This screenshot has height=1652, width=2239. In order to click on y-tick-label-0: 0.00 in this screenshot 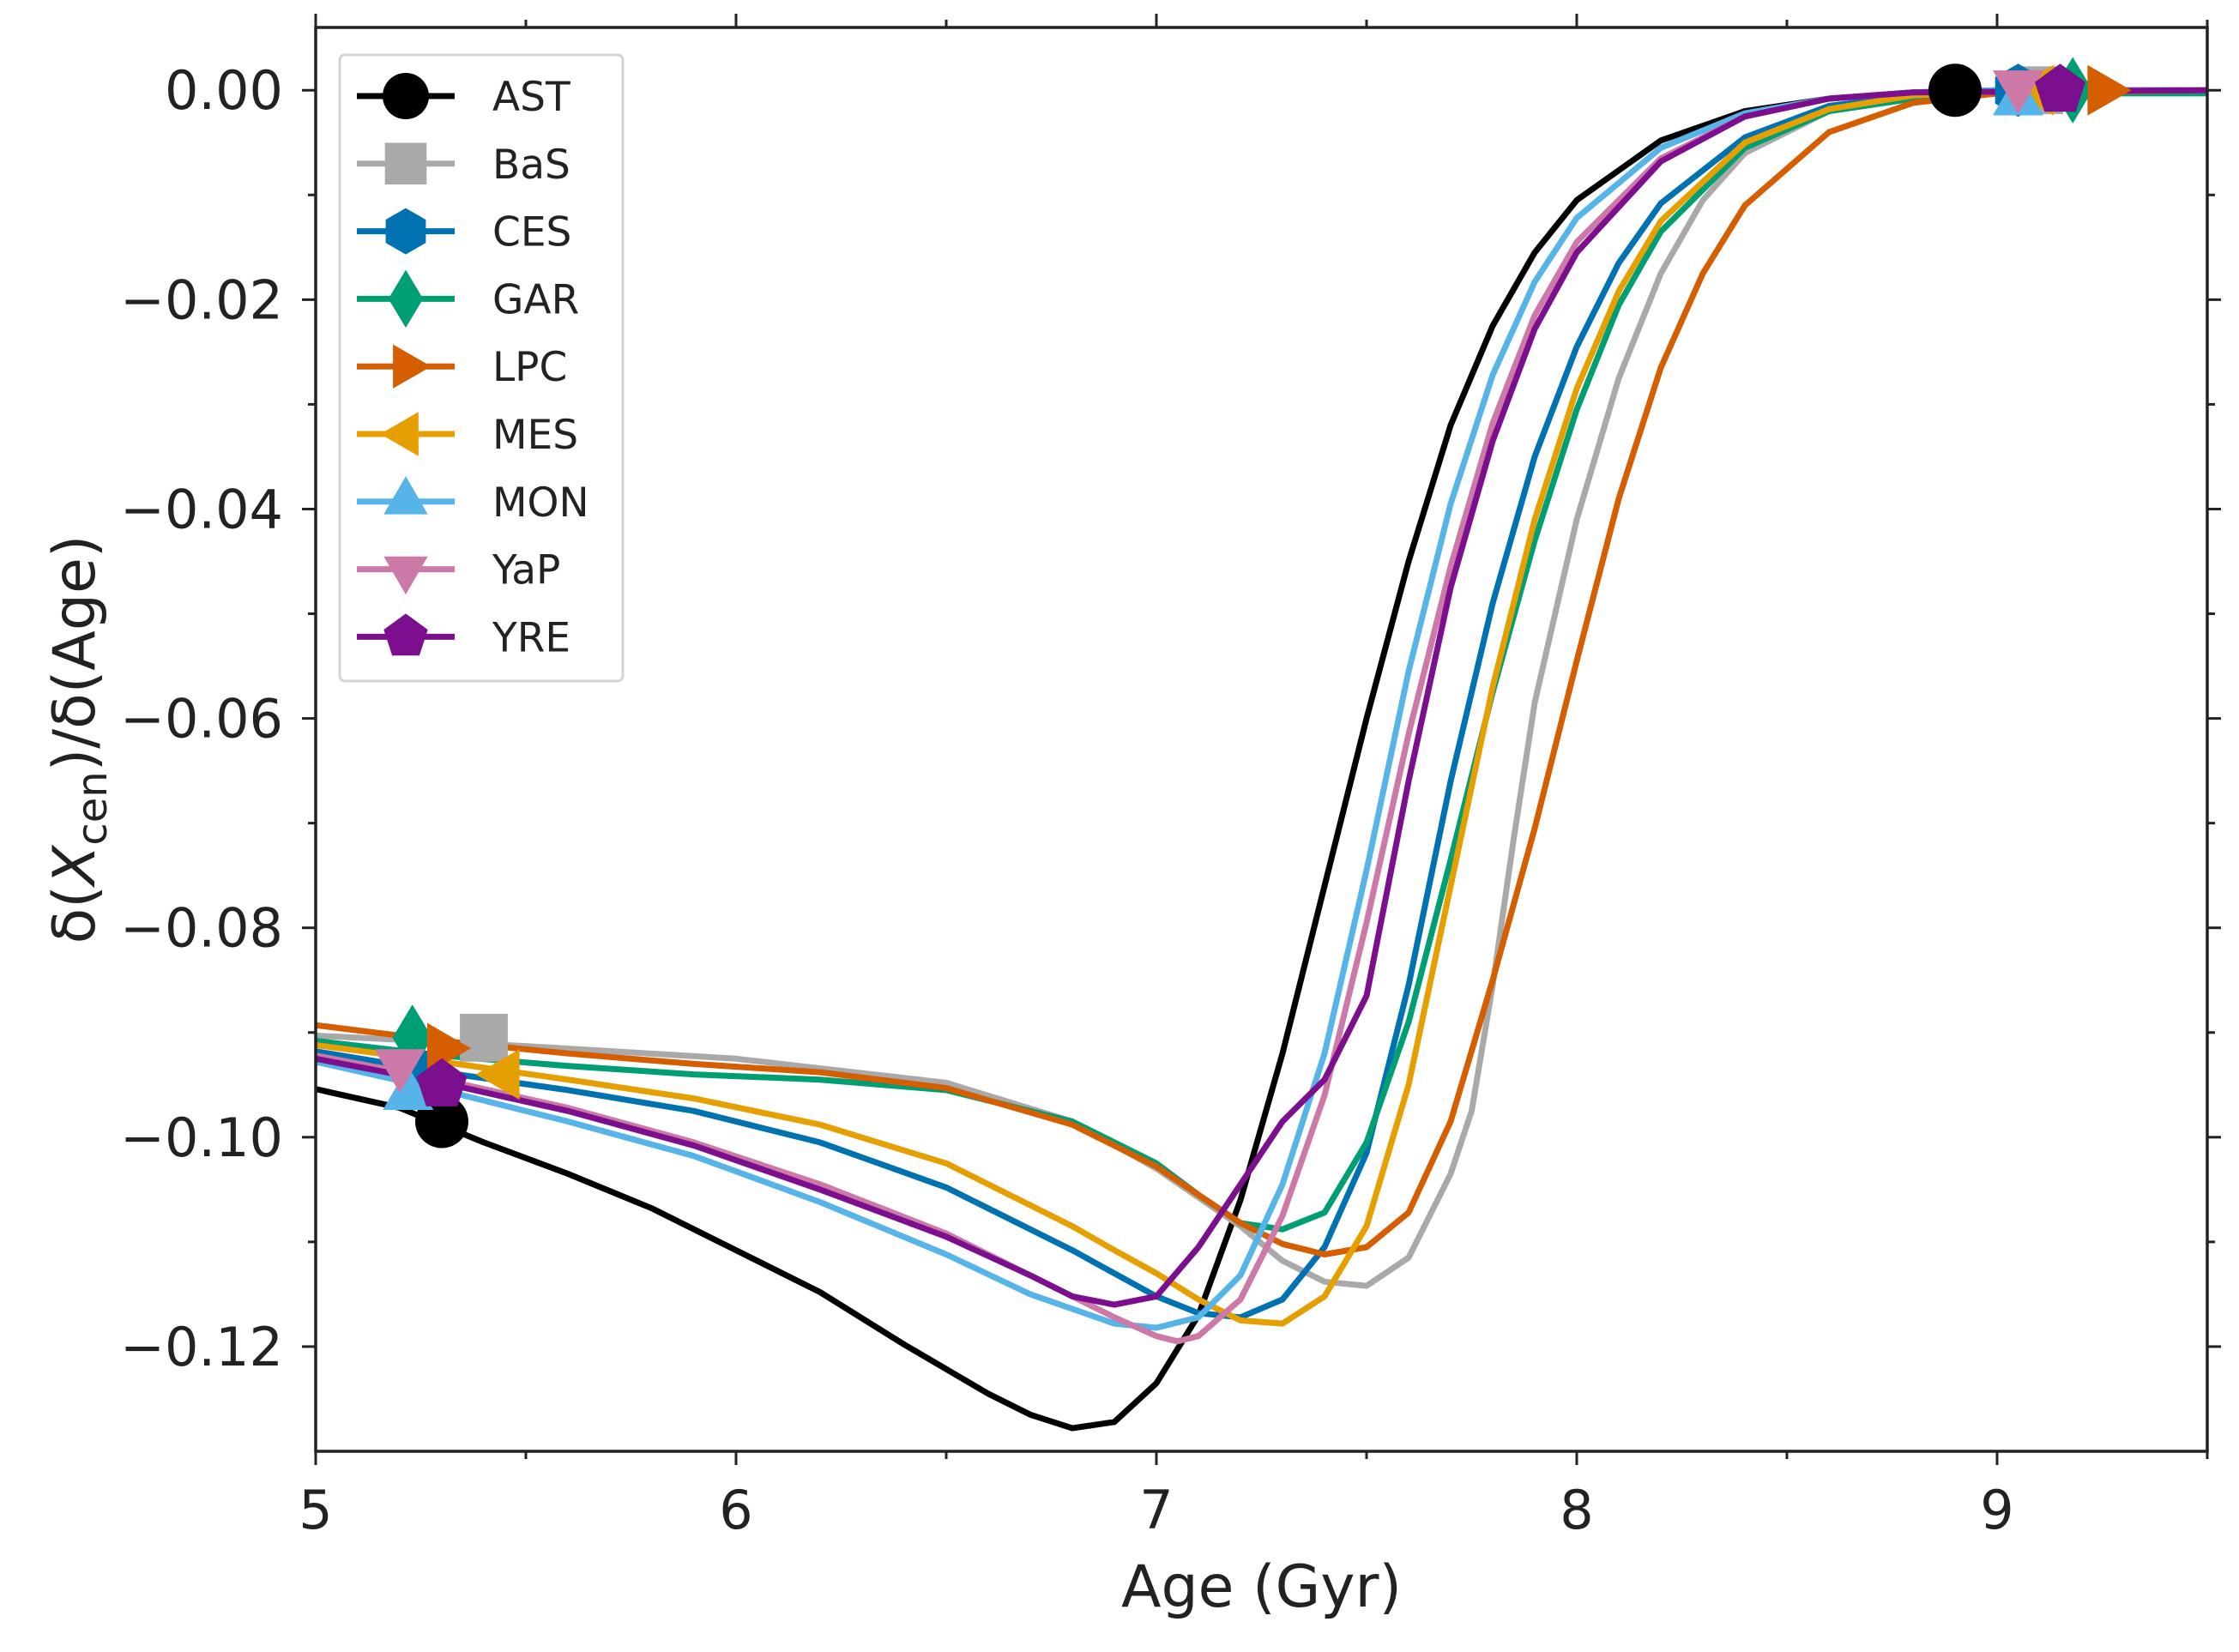, I will do `click(224, 90)`.